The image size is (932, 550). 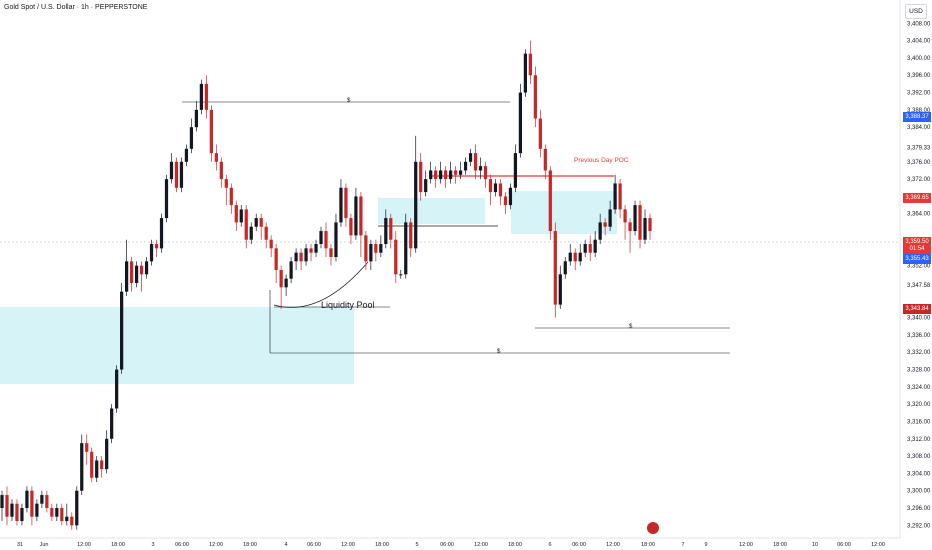 I want to click on y-tick-label: 3,308.00, so click(x=919, y=457).